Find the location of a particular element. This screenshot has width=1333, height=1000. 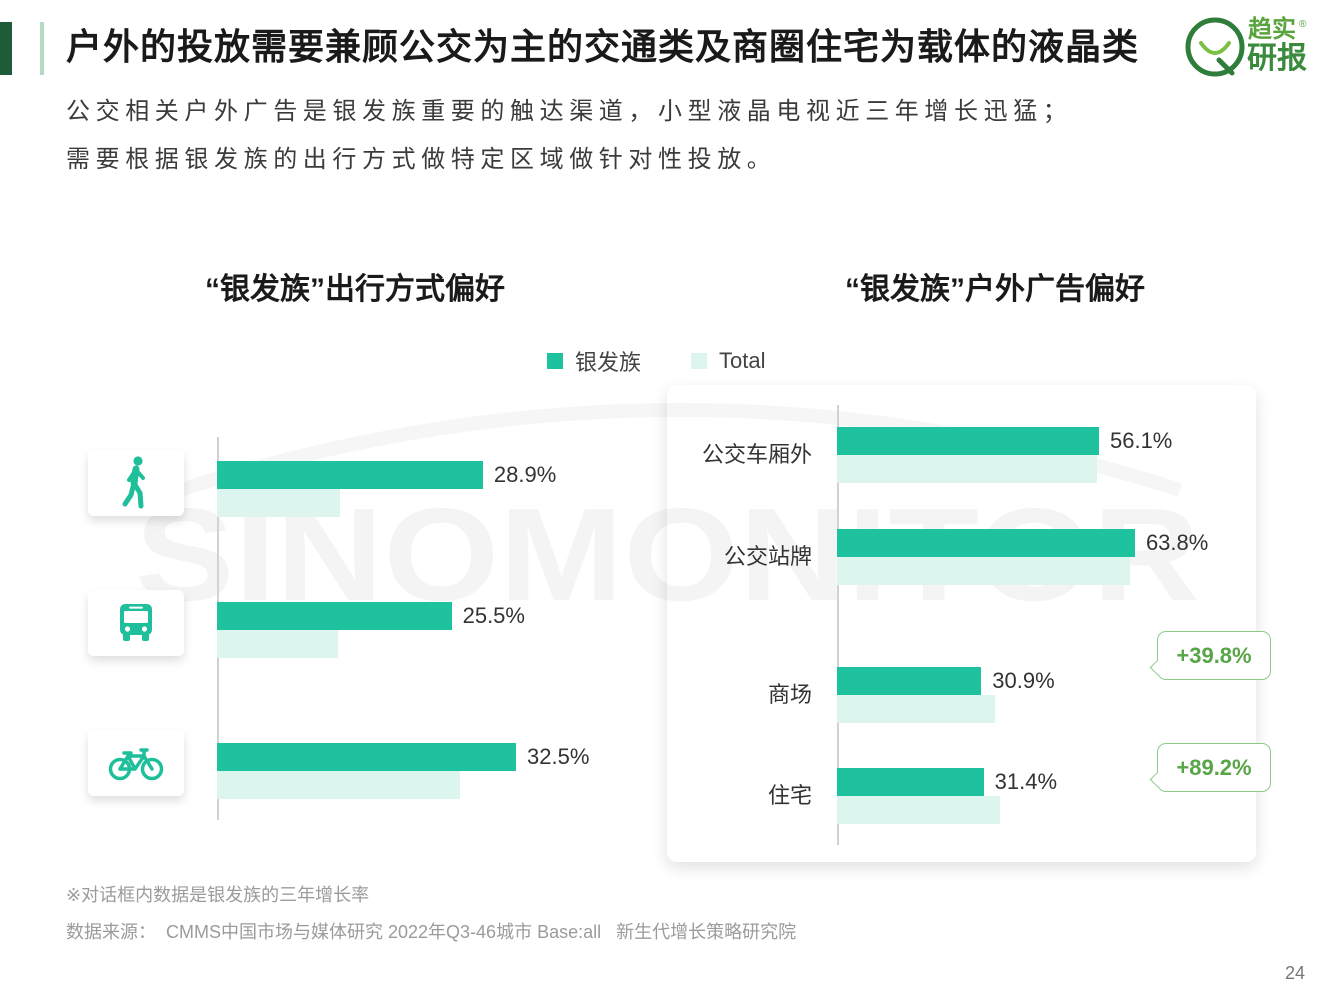

outdoor-ad-chart-title: “银发族”户外广告偏好 is located at coordinates (995, 289).